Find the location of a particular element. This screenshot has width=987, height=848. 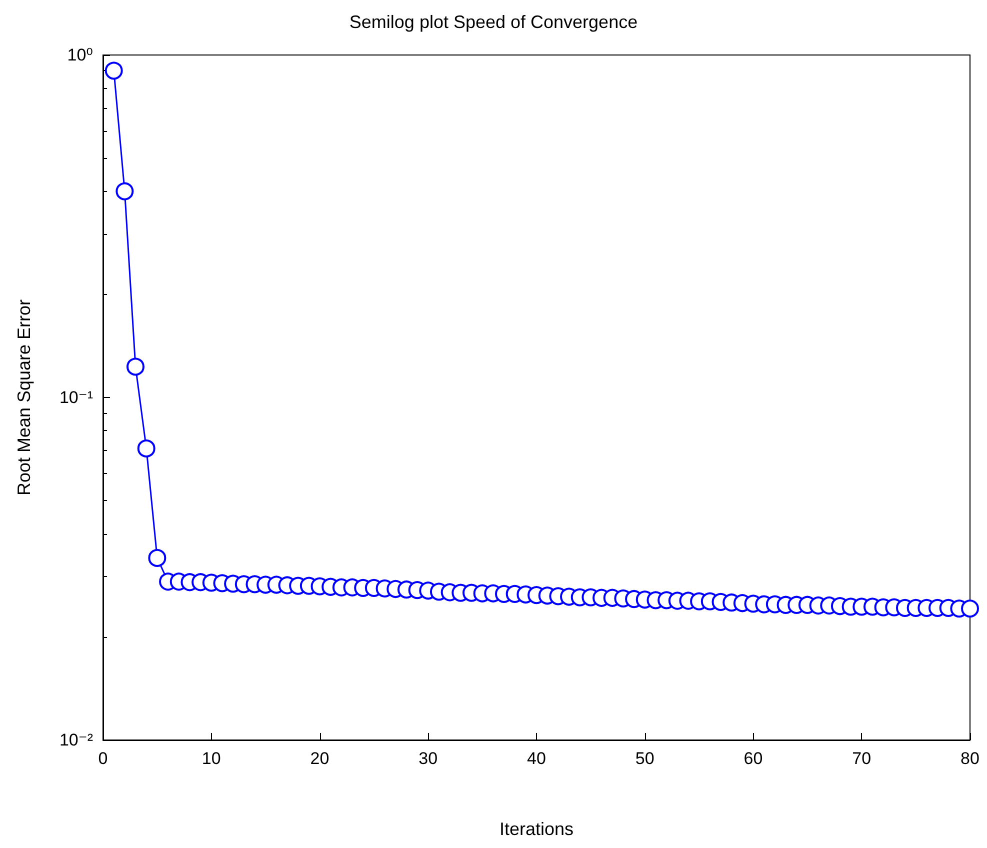

x-tick-label: 60 is located at coordinates (753, 758).